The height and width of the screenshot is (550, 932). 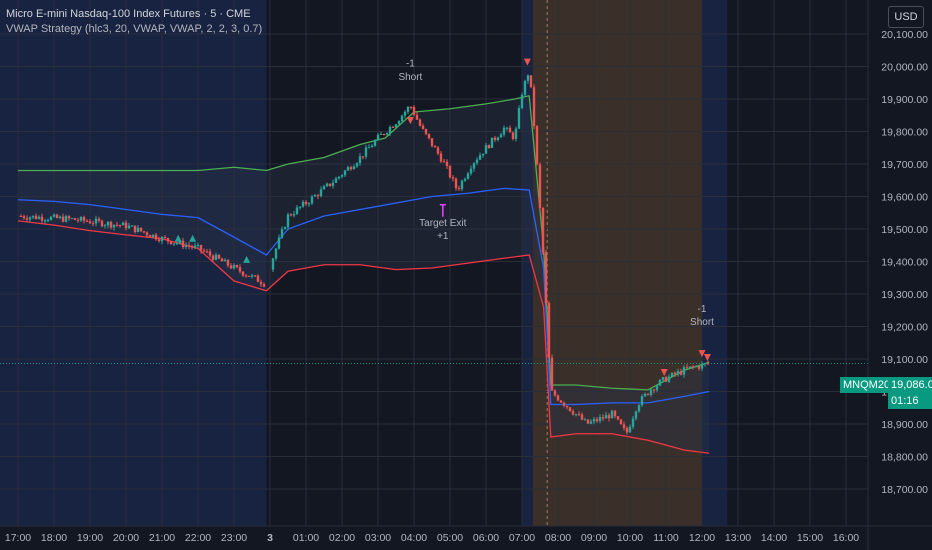 I want to click on short-signal-arrow, so click(x=410, y=121).